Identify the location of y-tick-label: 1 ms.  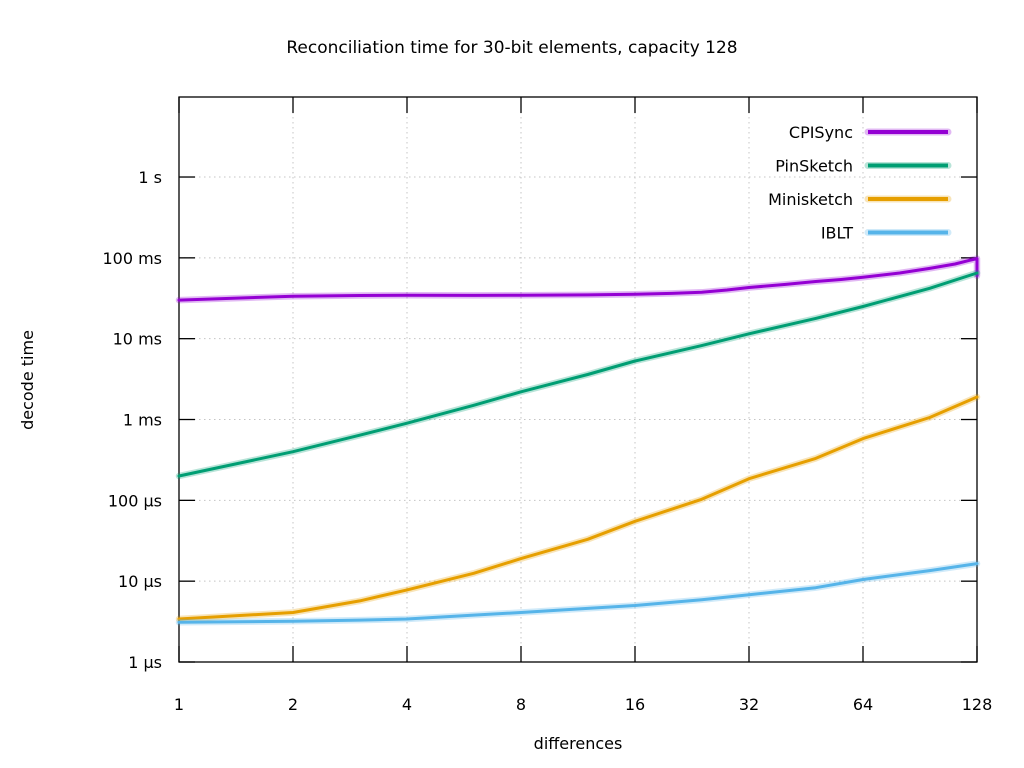
(142, 420).